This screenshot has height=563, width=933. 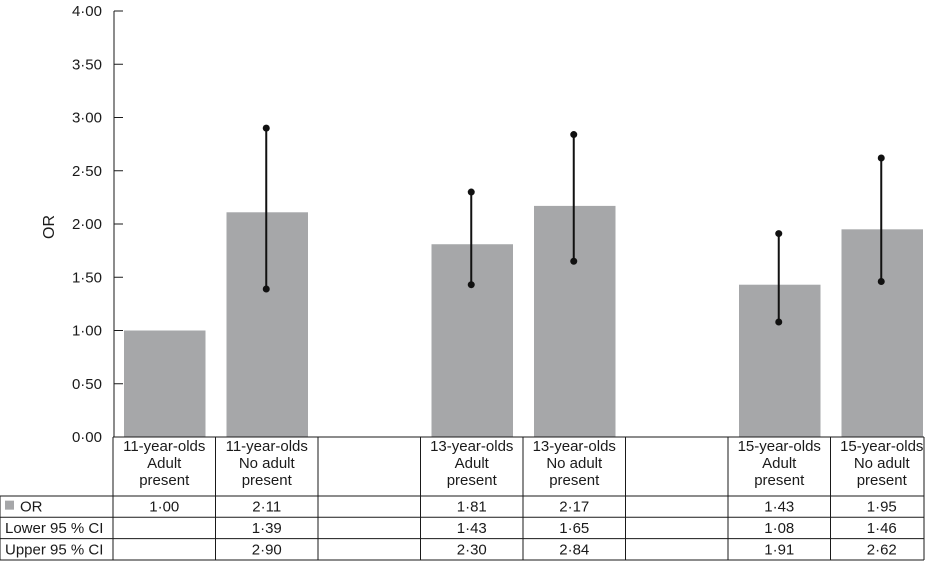 I want to click on table-cell: 2·90, so click(x=267, y=549).